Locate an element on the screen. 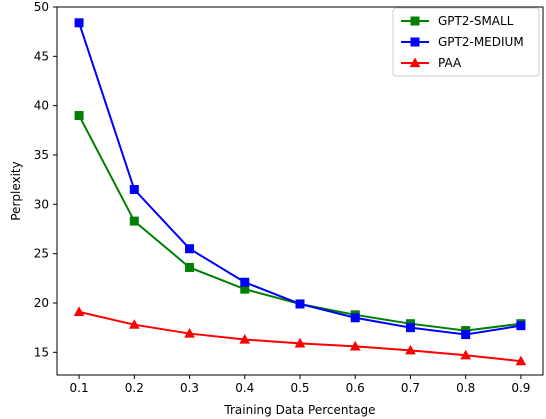 This screenshot has width=546, height=419. series-paa is located at coordinates (300, 336).